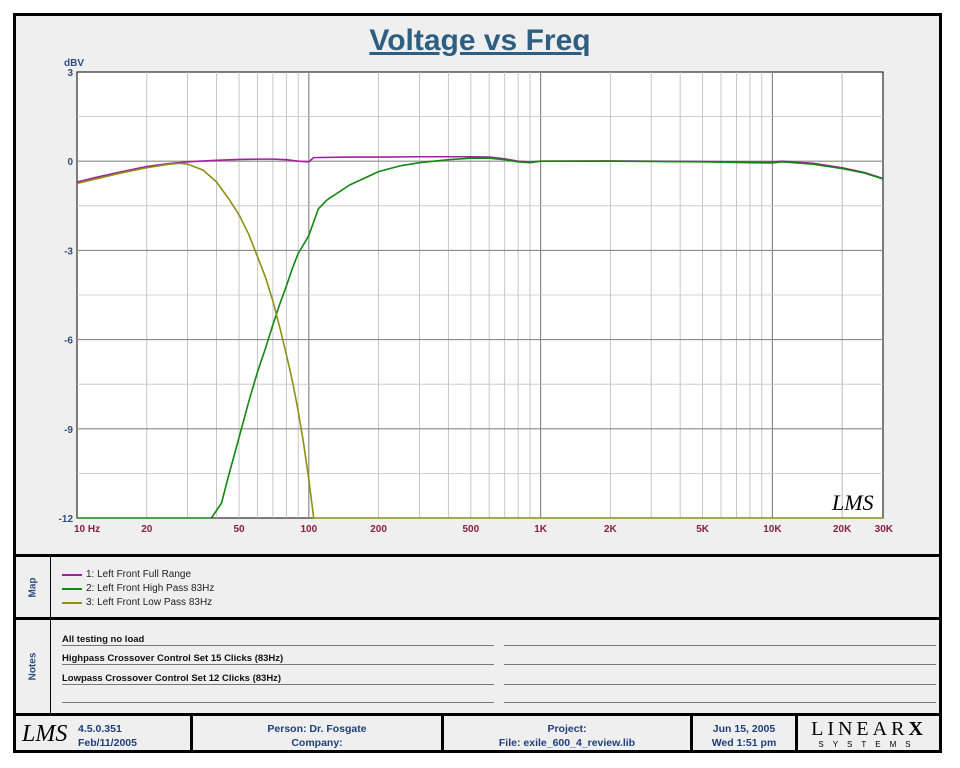 This screenshot has height=768, width=960. What do you see at coordinates (149, 602) in the screenshot?
I see `legend-label: 3: Left Front Low Pass 83Hz` at bounding box center [149, 602].